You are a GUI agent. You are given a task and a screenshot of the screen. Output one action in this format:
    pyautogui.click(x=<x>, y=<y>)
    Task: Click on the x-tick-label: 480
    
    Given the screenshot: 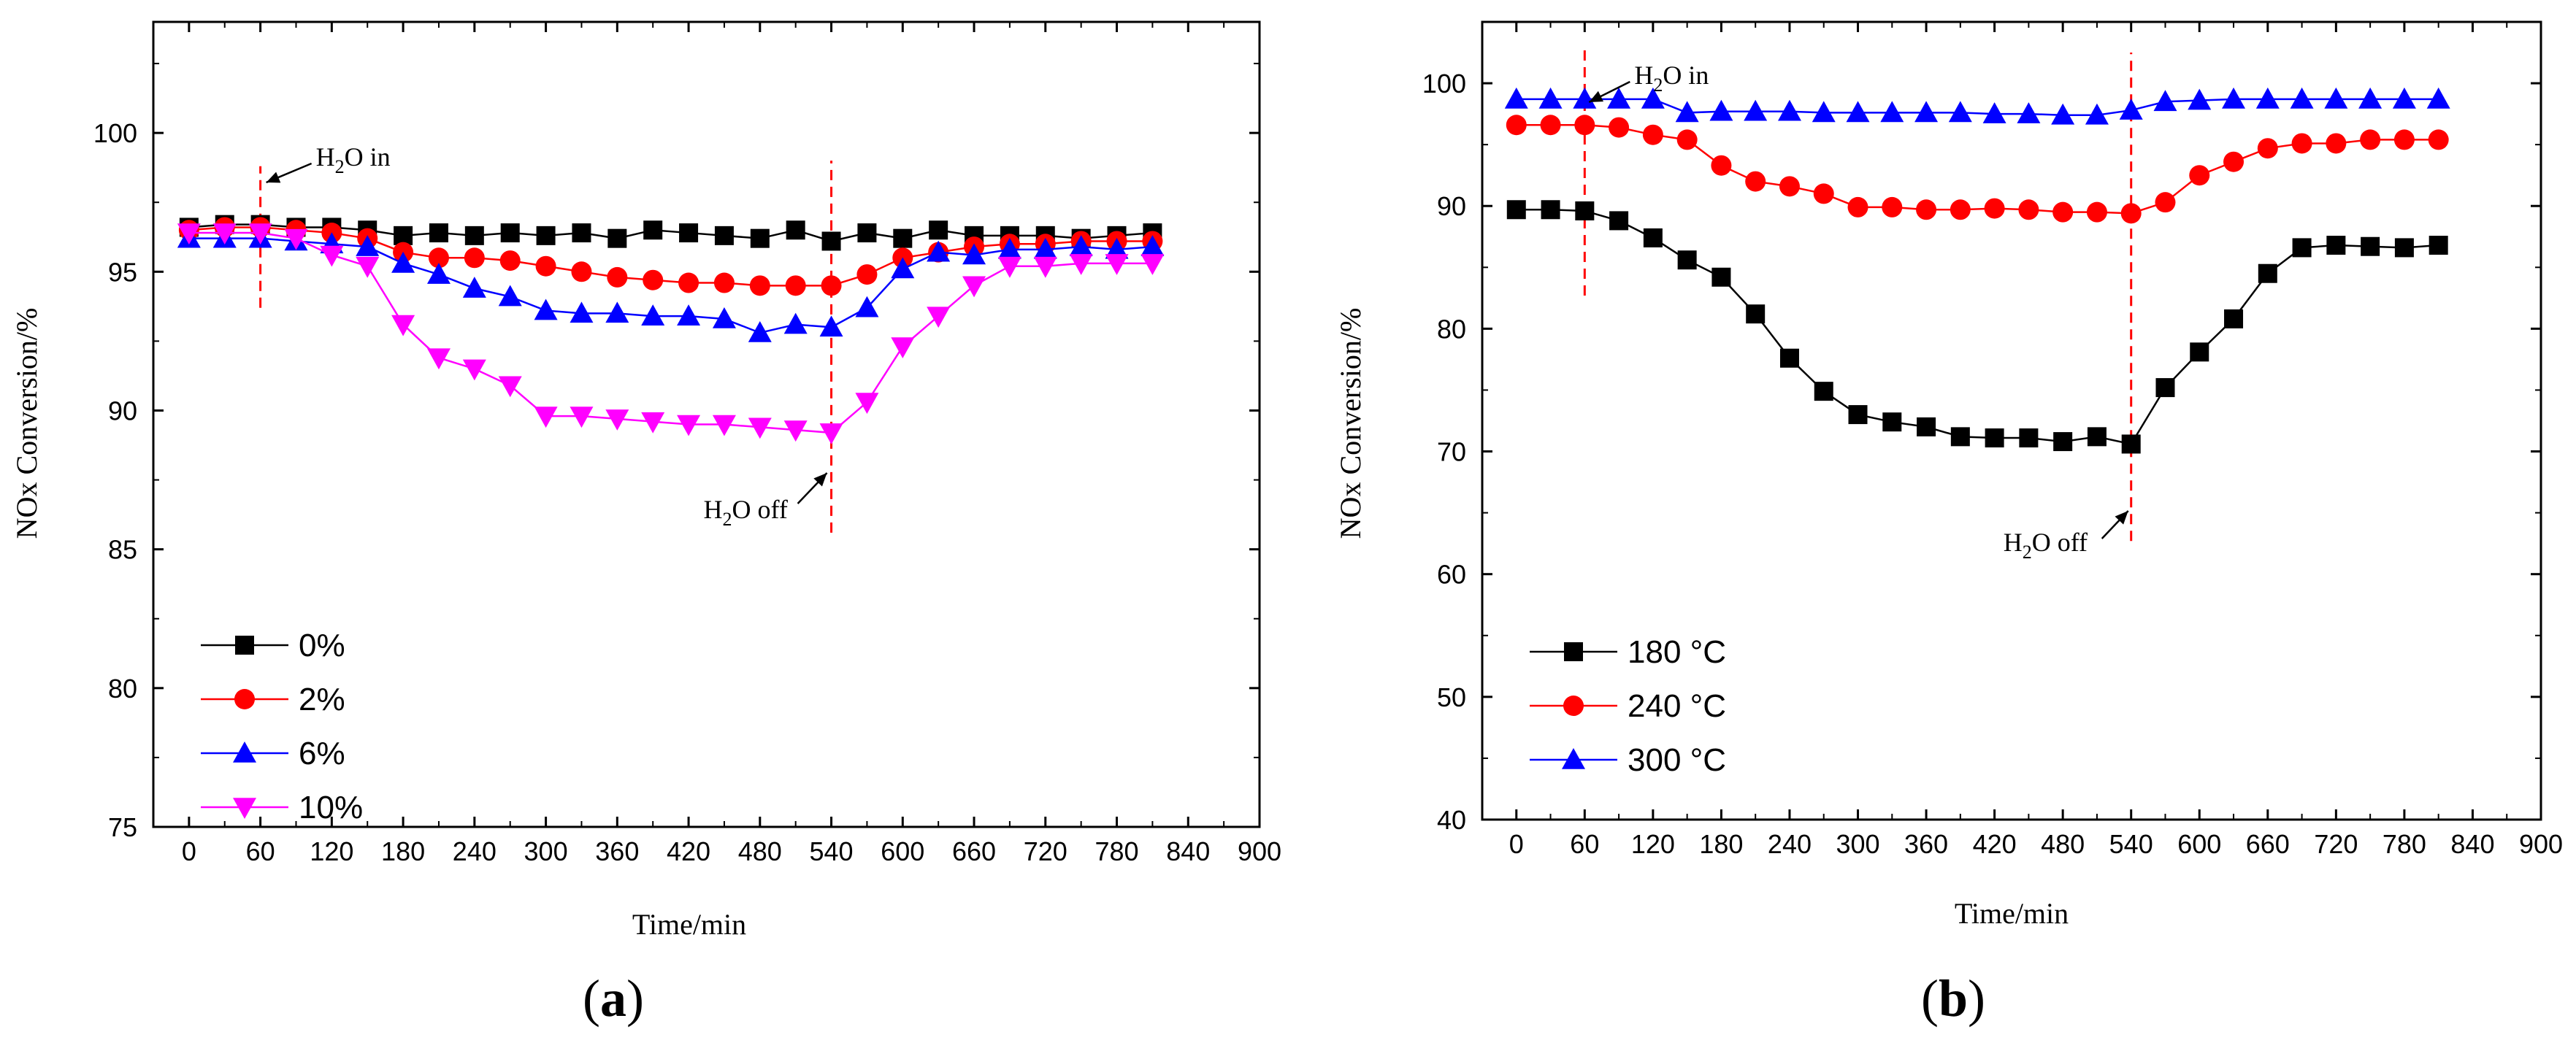 What is the action you would take?
    pyautogui.click(x=760, y=851)
    